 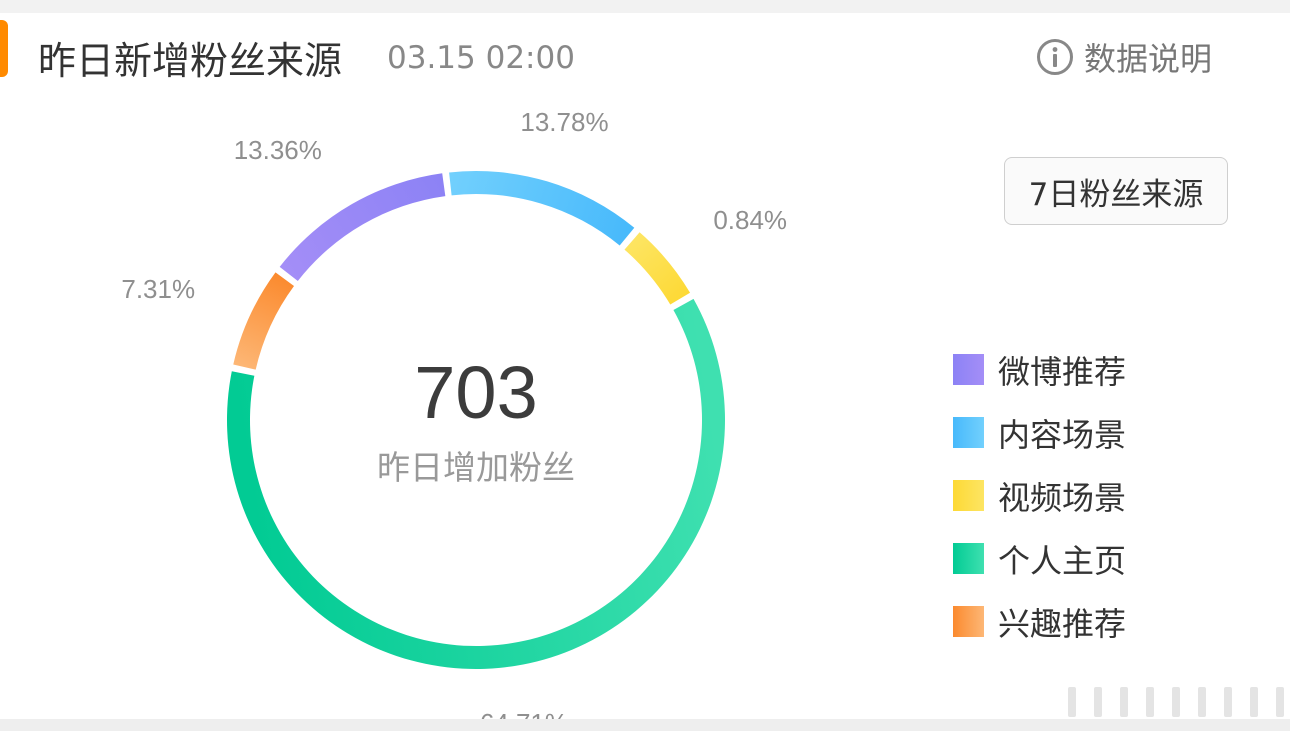 I want to click on legend: 微博推荐内容场景视频场景个人主页兴趣推荐, so click(x=1039, y=495).